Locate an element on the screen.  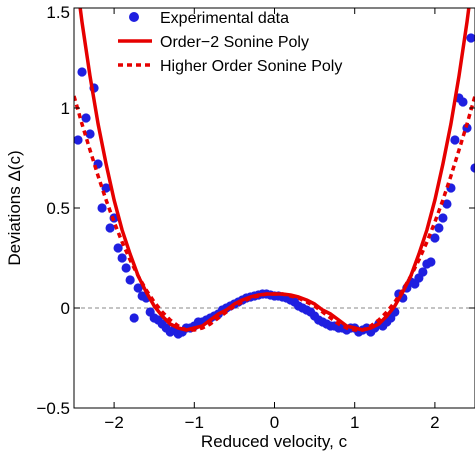
legend-label: Experimental data is located at coordinates (224, 18).